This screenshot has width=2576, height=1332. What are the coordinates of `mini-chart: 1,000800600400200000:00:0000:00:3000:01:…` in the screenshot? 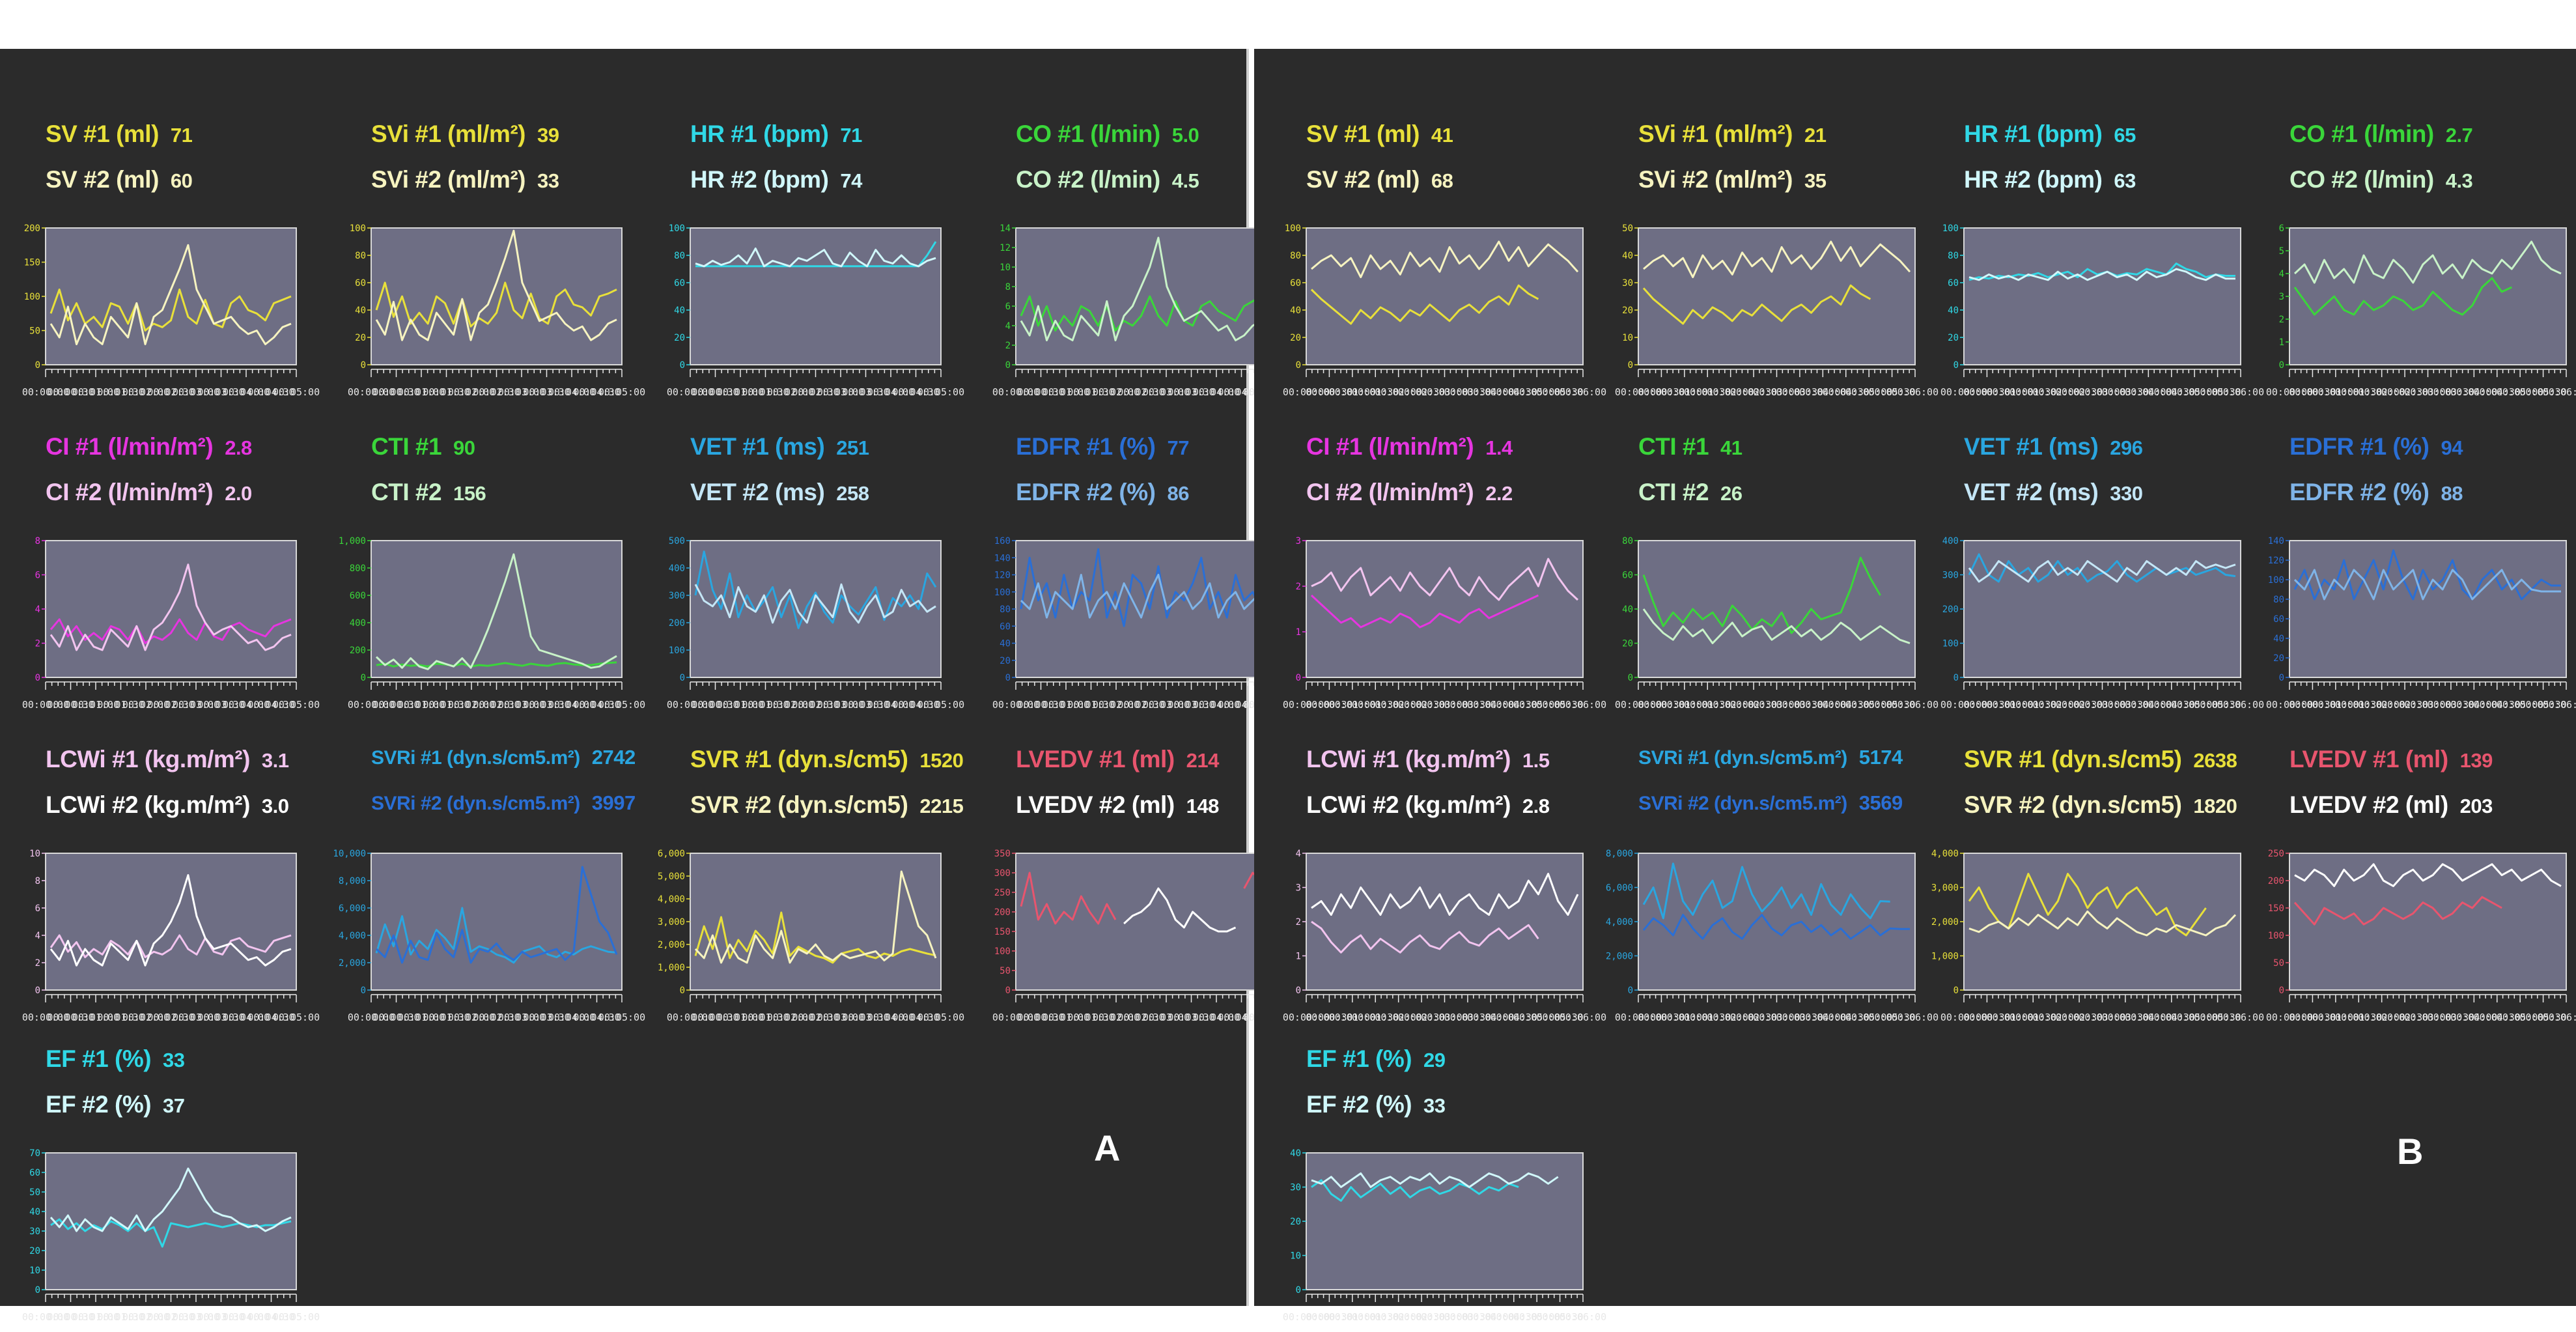 It's located at (492, 623).